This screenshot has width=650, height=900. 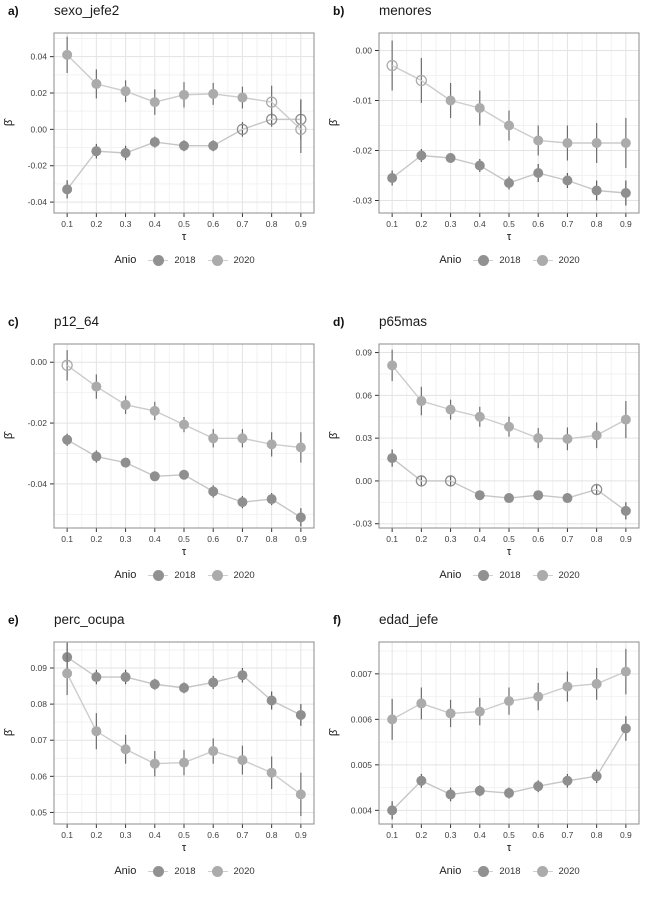 What do you see at coordinates (337, 620) in the screenshot?
I see `panel-letter: f)` at bounding box center [337, 620].